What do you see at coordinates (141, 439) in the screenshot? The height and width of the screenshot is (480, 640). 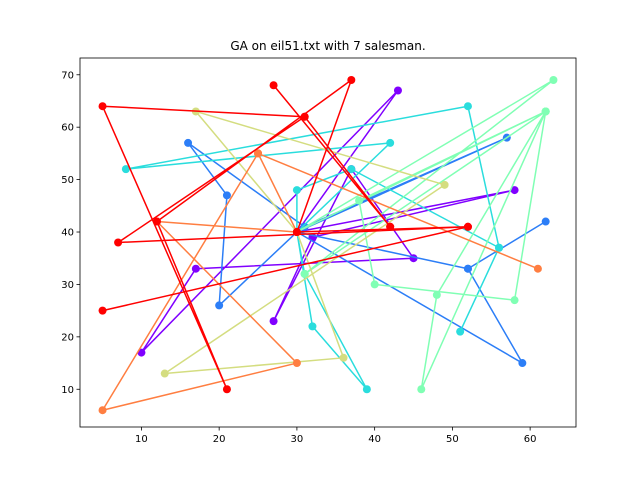 I see `x-tick-label: 10` at bounding box center [141, 439].